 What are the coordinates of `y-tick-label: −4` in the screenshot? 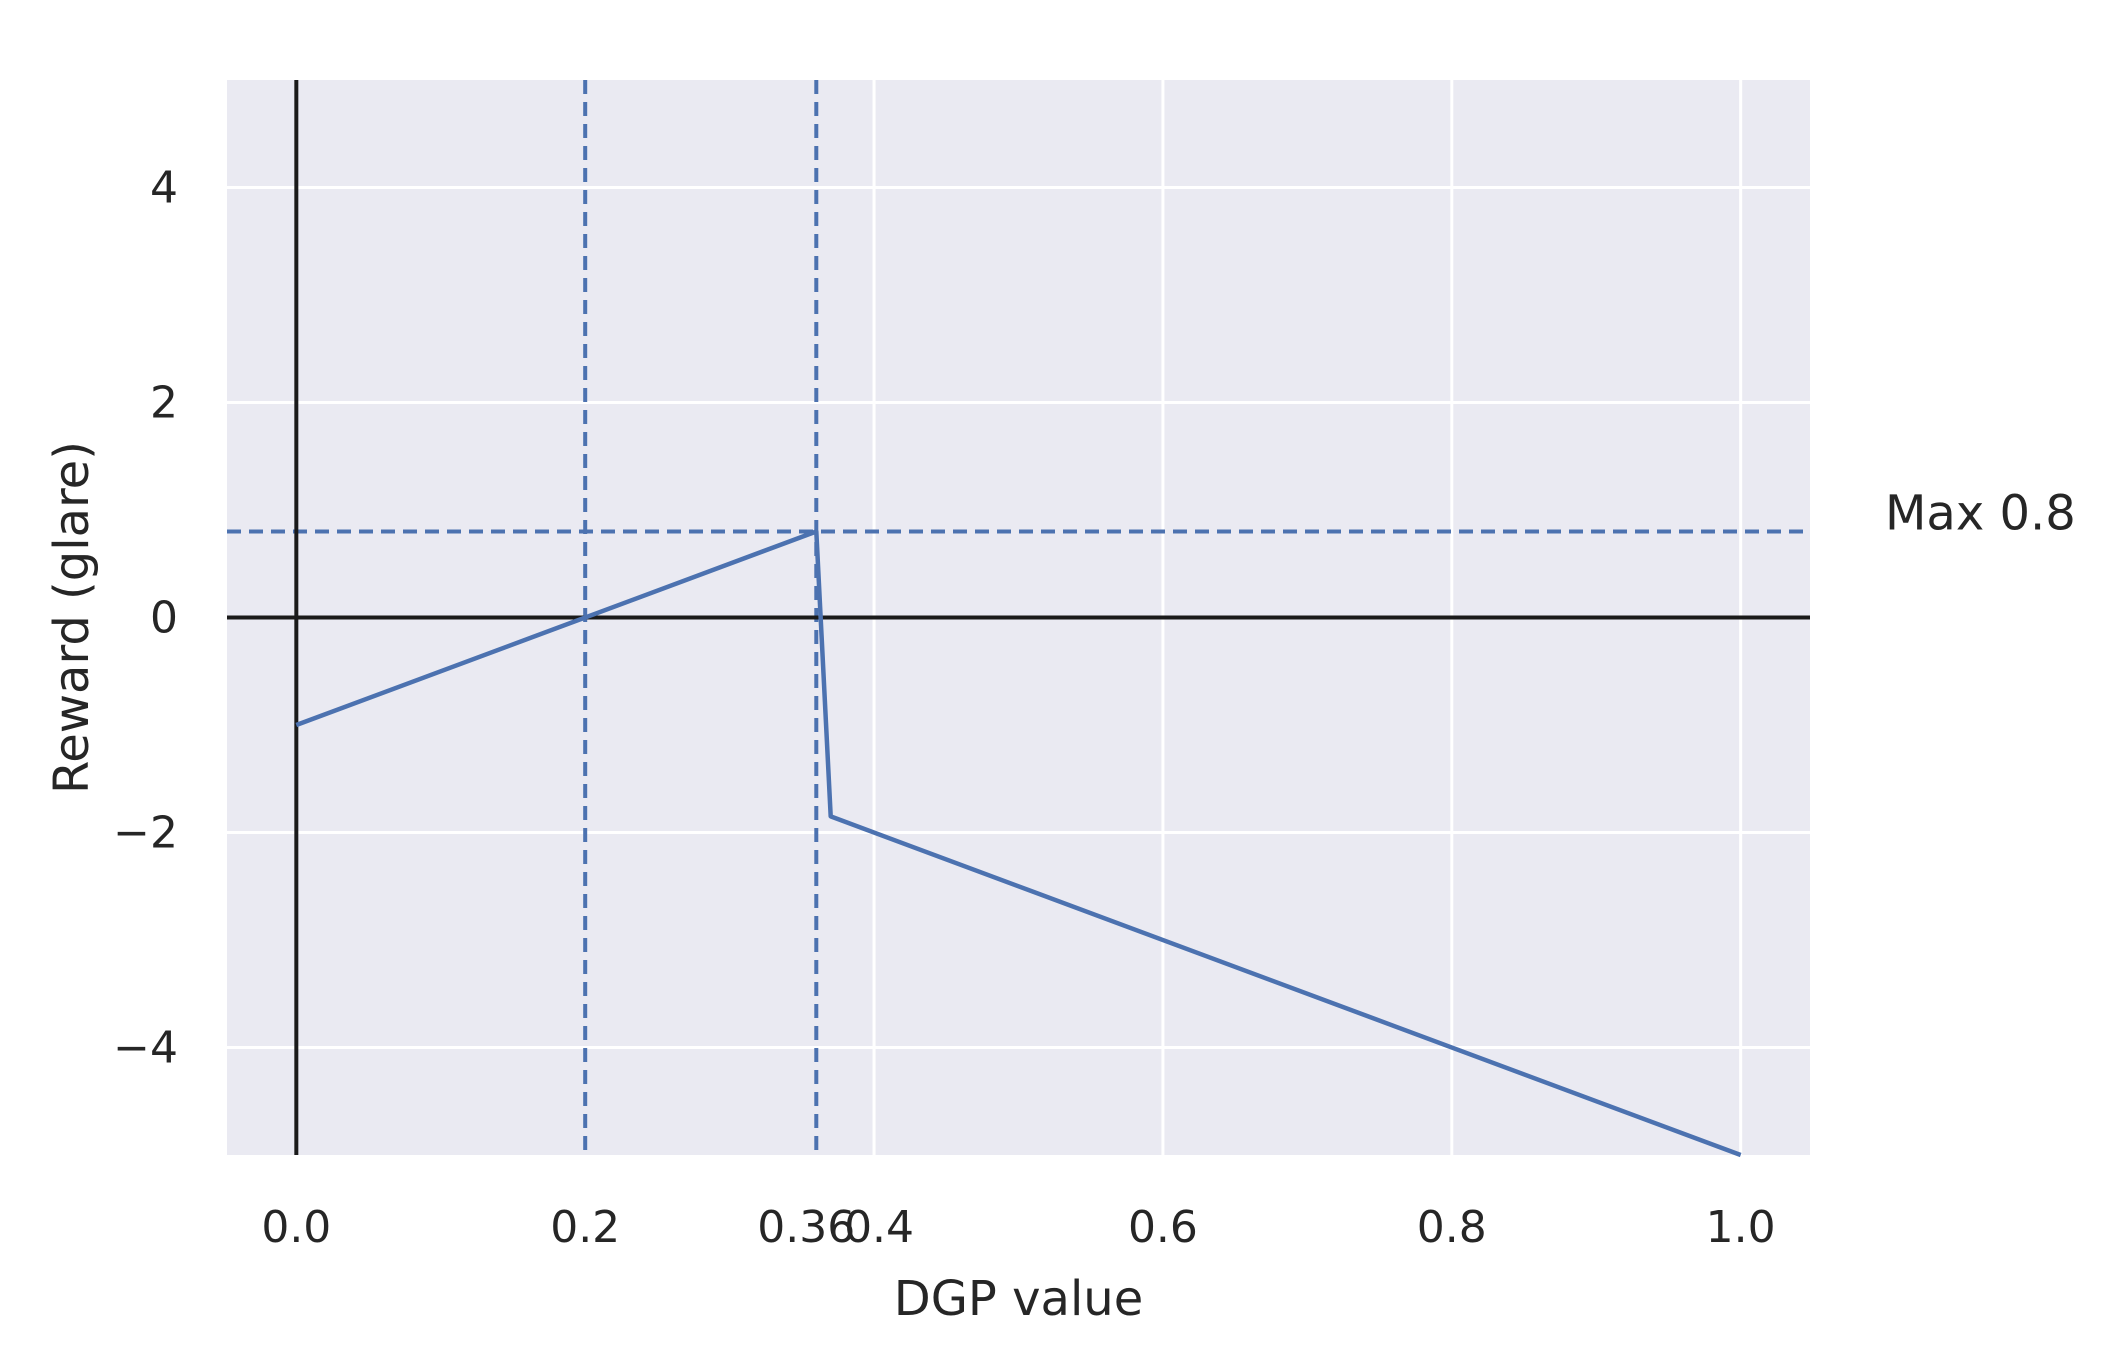 It's located at (145, 1048).